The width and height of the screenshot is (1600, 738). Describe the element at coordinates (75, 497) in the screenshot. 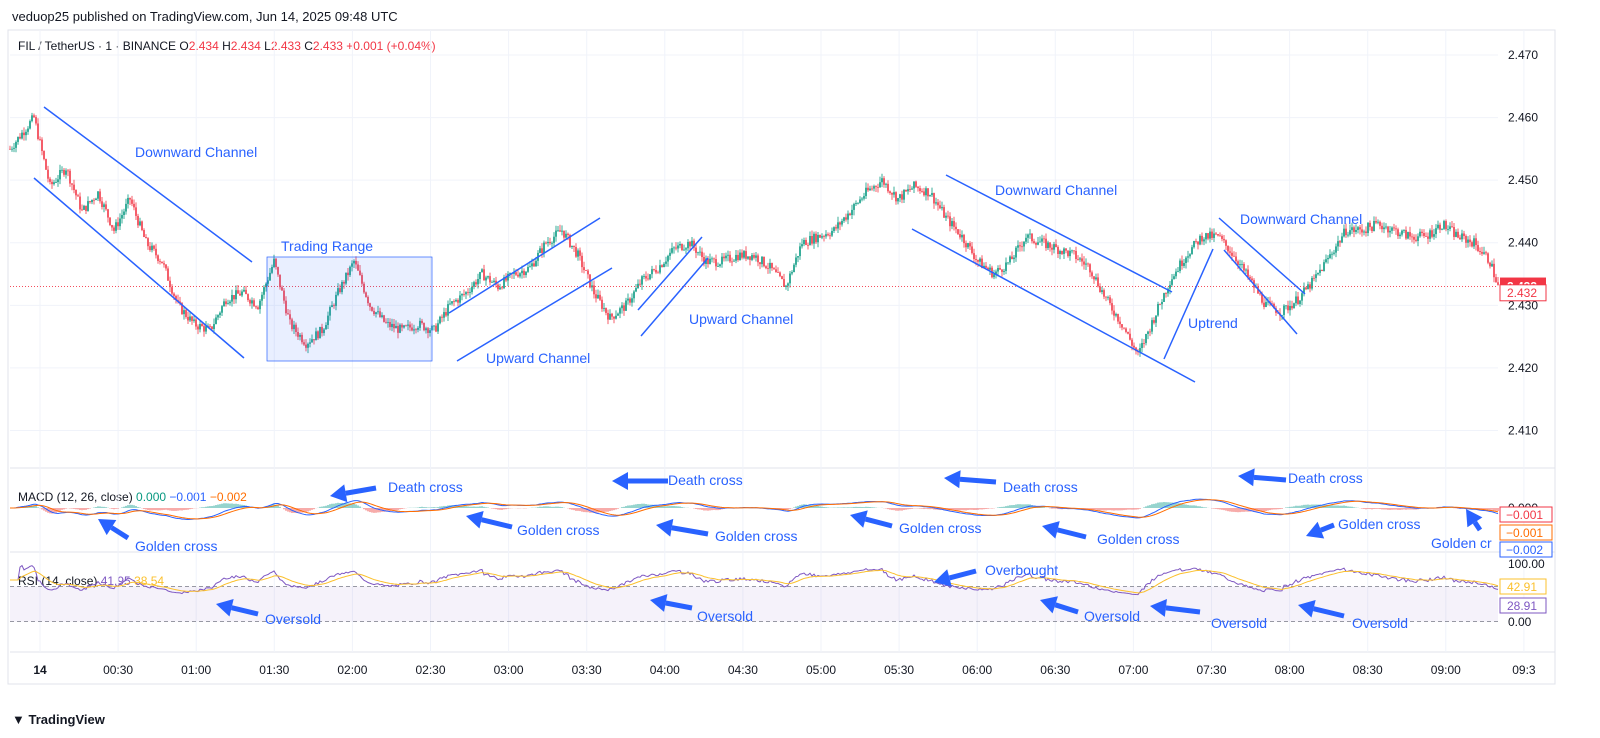

I see `macd-label: MACD (12, 26, close)` at that location.